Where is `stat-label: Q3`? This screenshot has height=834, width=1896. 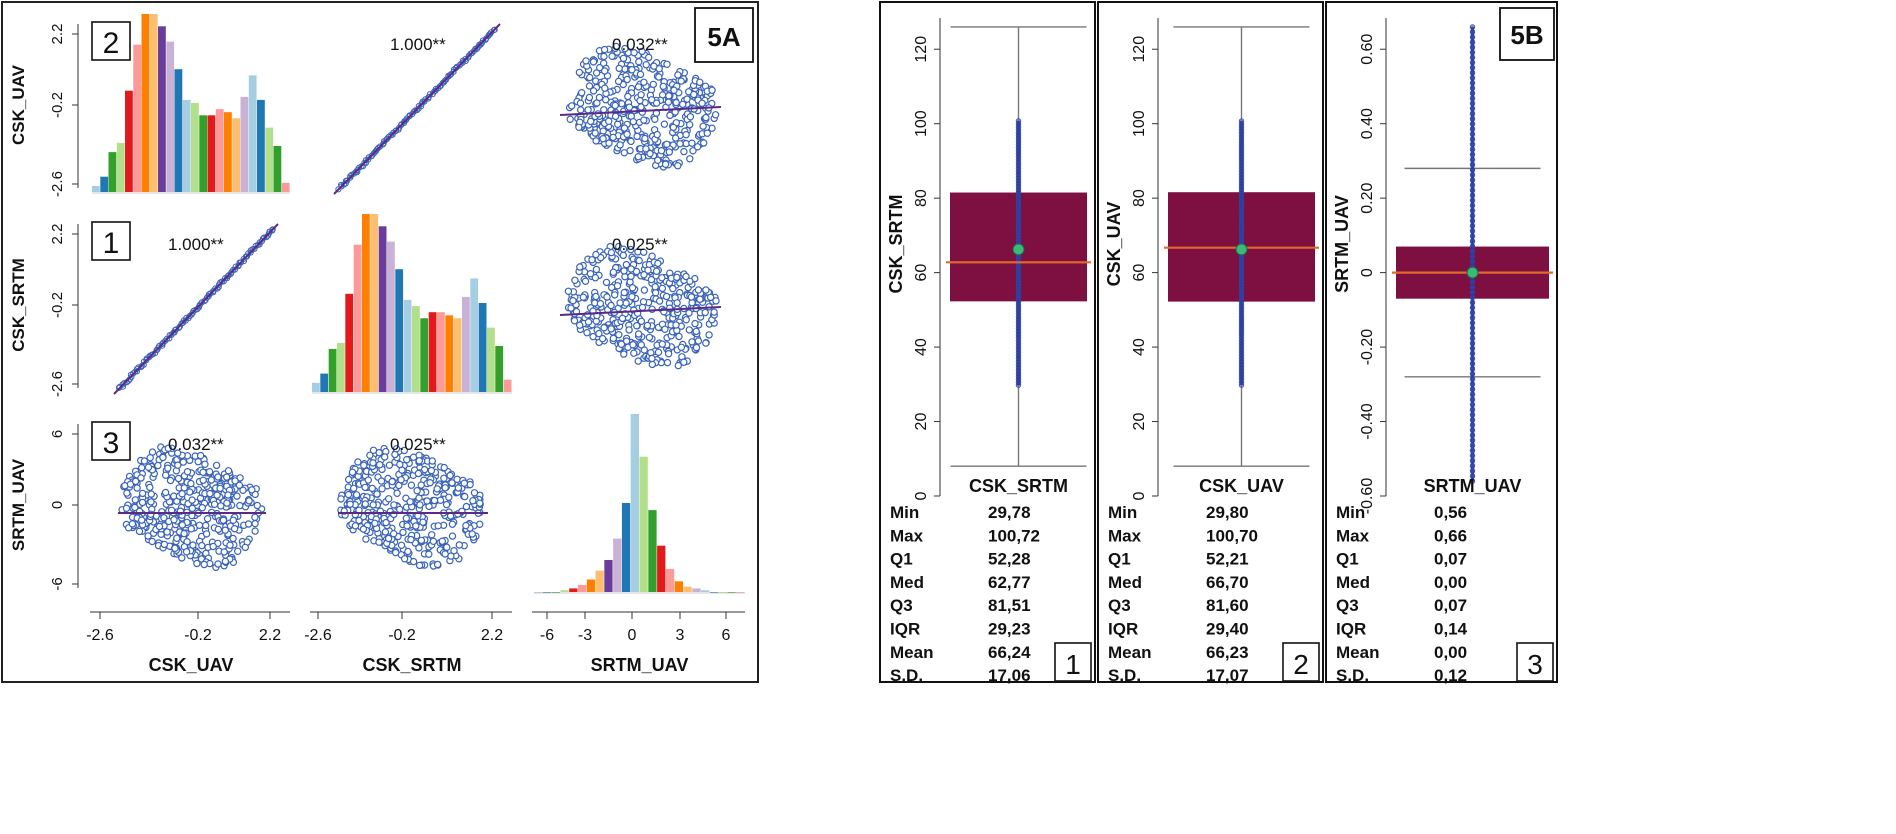
stat-label: Q3 is located at coordinates (901, 605).